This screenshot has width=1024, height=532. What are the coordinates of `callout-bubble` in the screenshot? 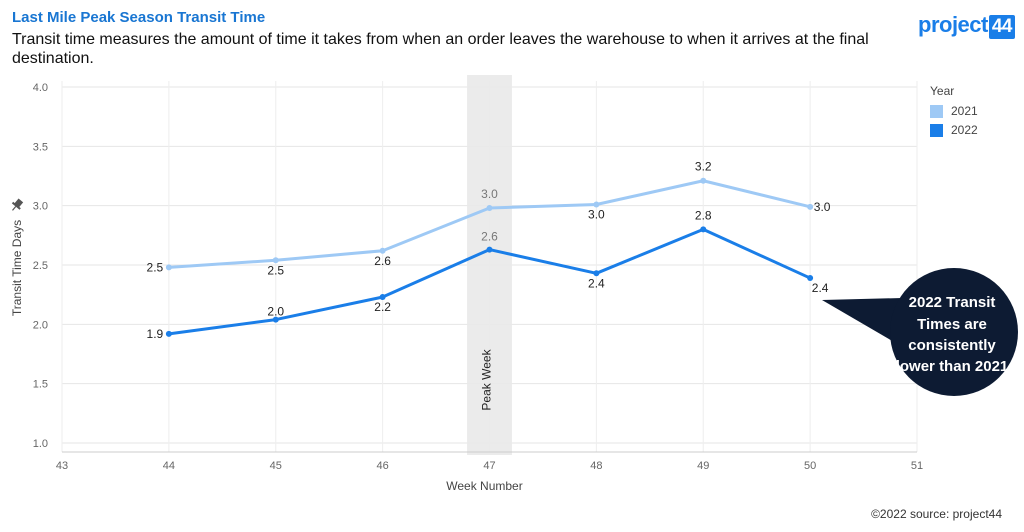 It's located at (954, 332).